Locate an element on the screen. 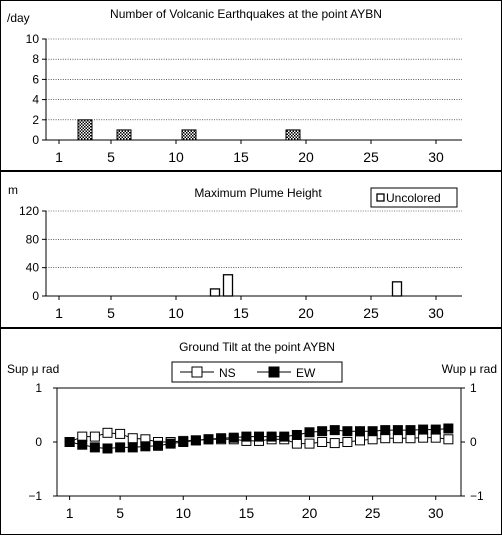 The width and height of the screenshot is (502, 540). y-tick-label-left: −1 is located at coordinates (35, 496).